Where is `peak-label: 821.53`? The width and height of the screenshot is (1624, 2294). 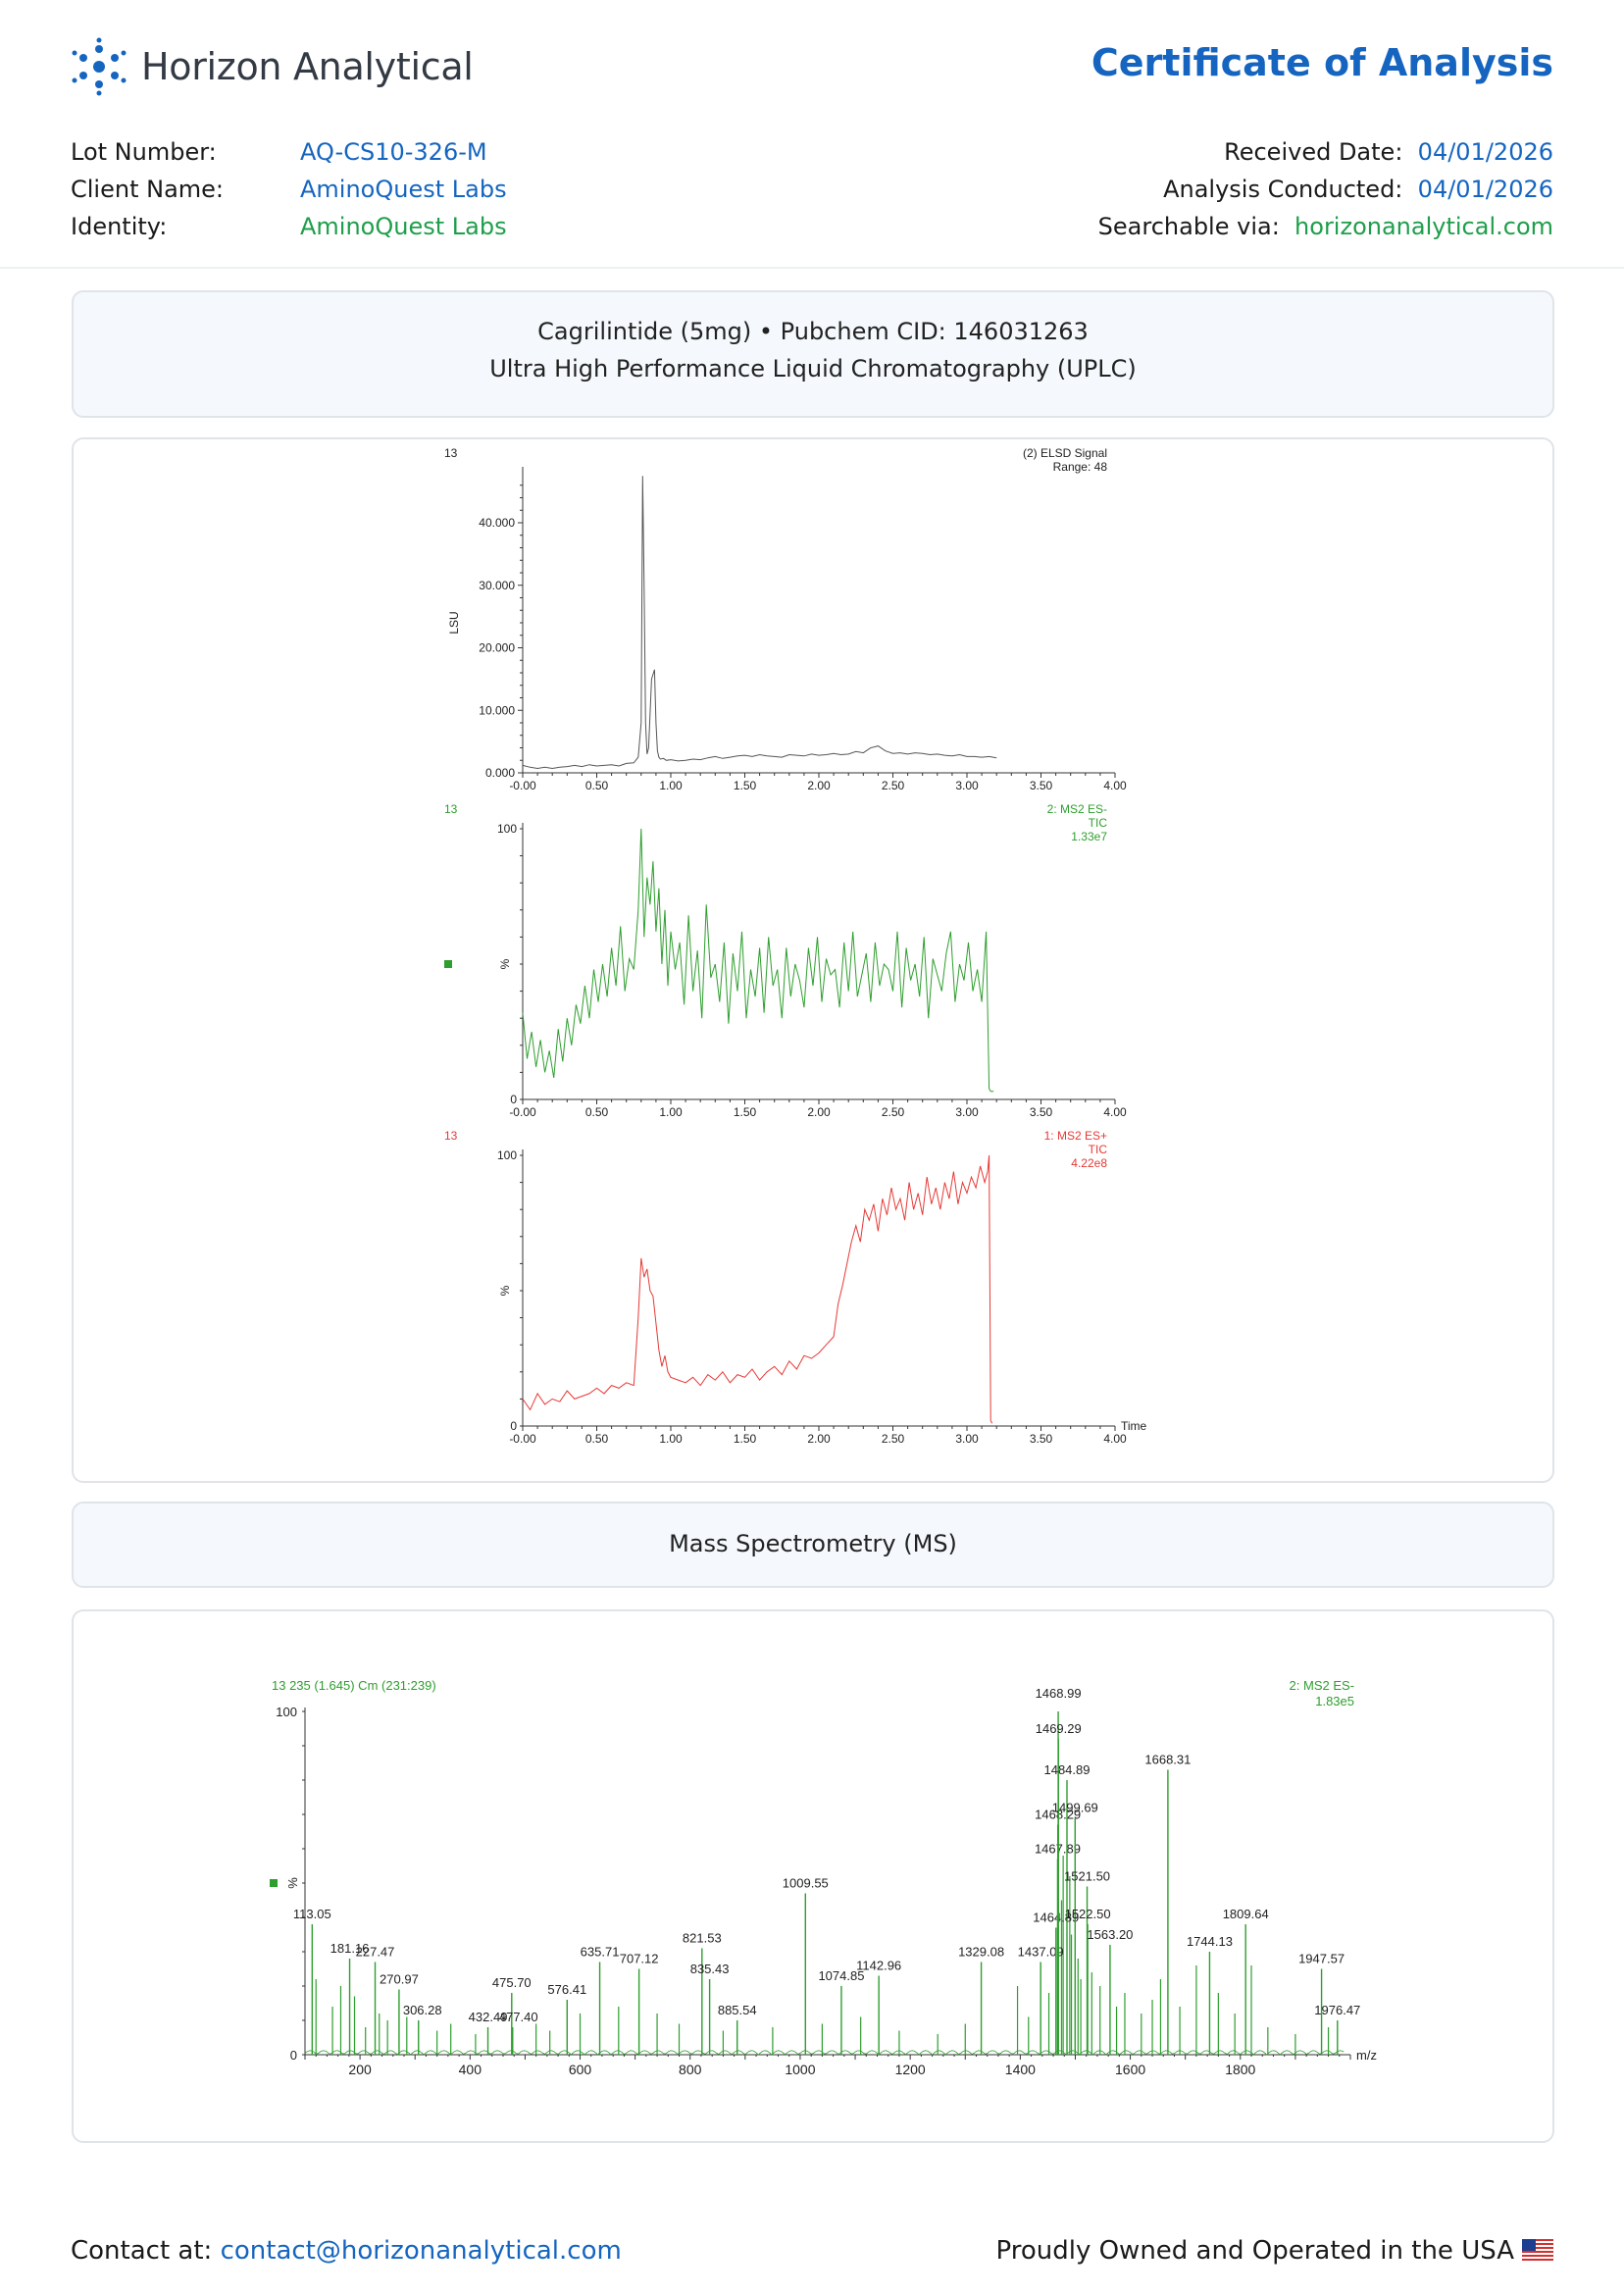
peak-label: 821.53 is located at coordinates (702, 1938).